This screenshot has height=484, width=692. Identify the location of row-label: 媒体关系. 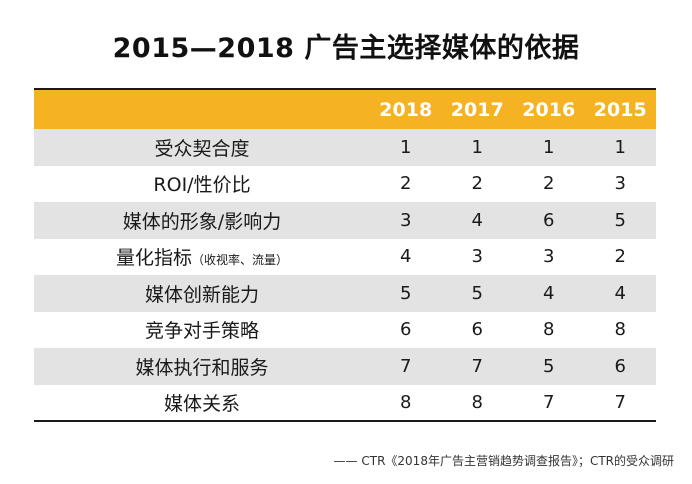
(202, 403).